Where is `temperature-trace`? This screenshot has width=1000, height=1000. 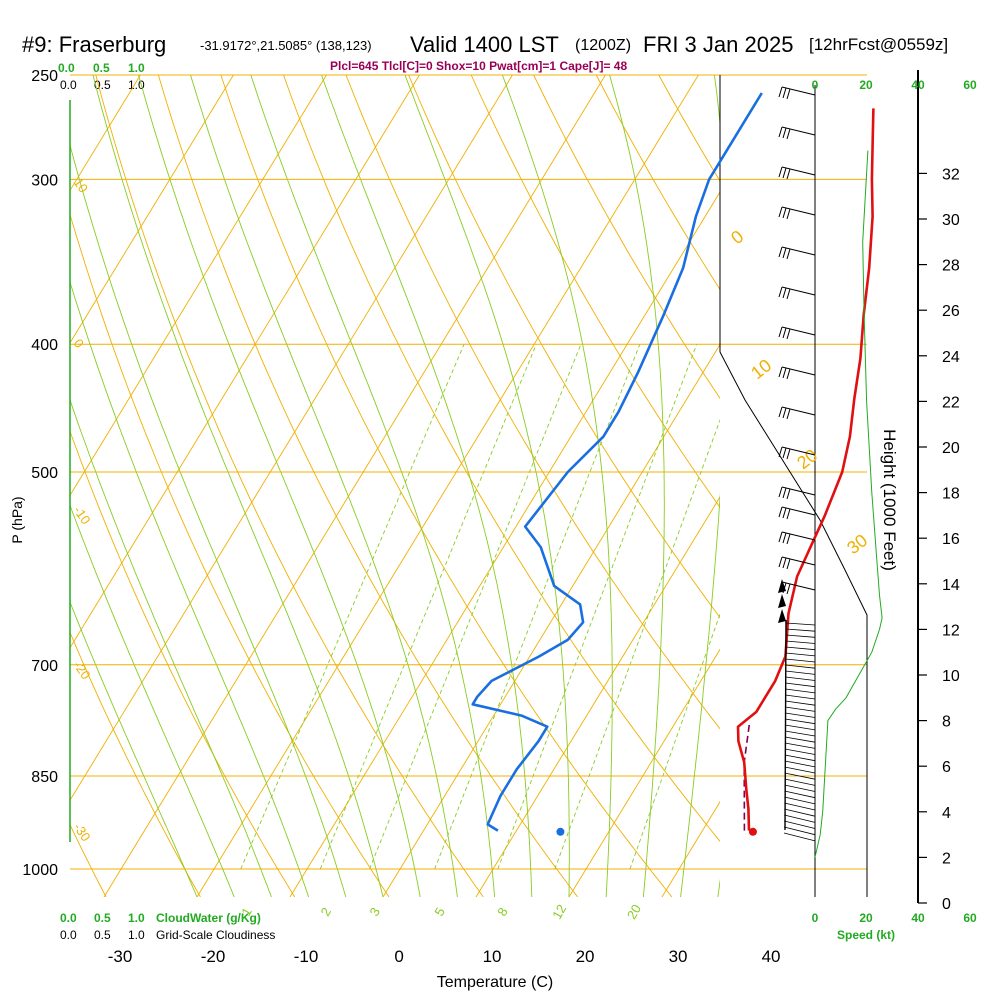
temperature-trace is located at coordinates (805, 469).